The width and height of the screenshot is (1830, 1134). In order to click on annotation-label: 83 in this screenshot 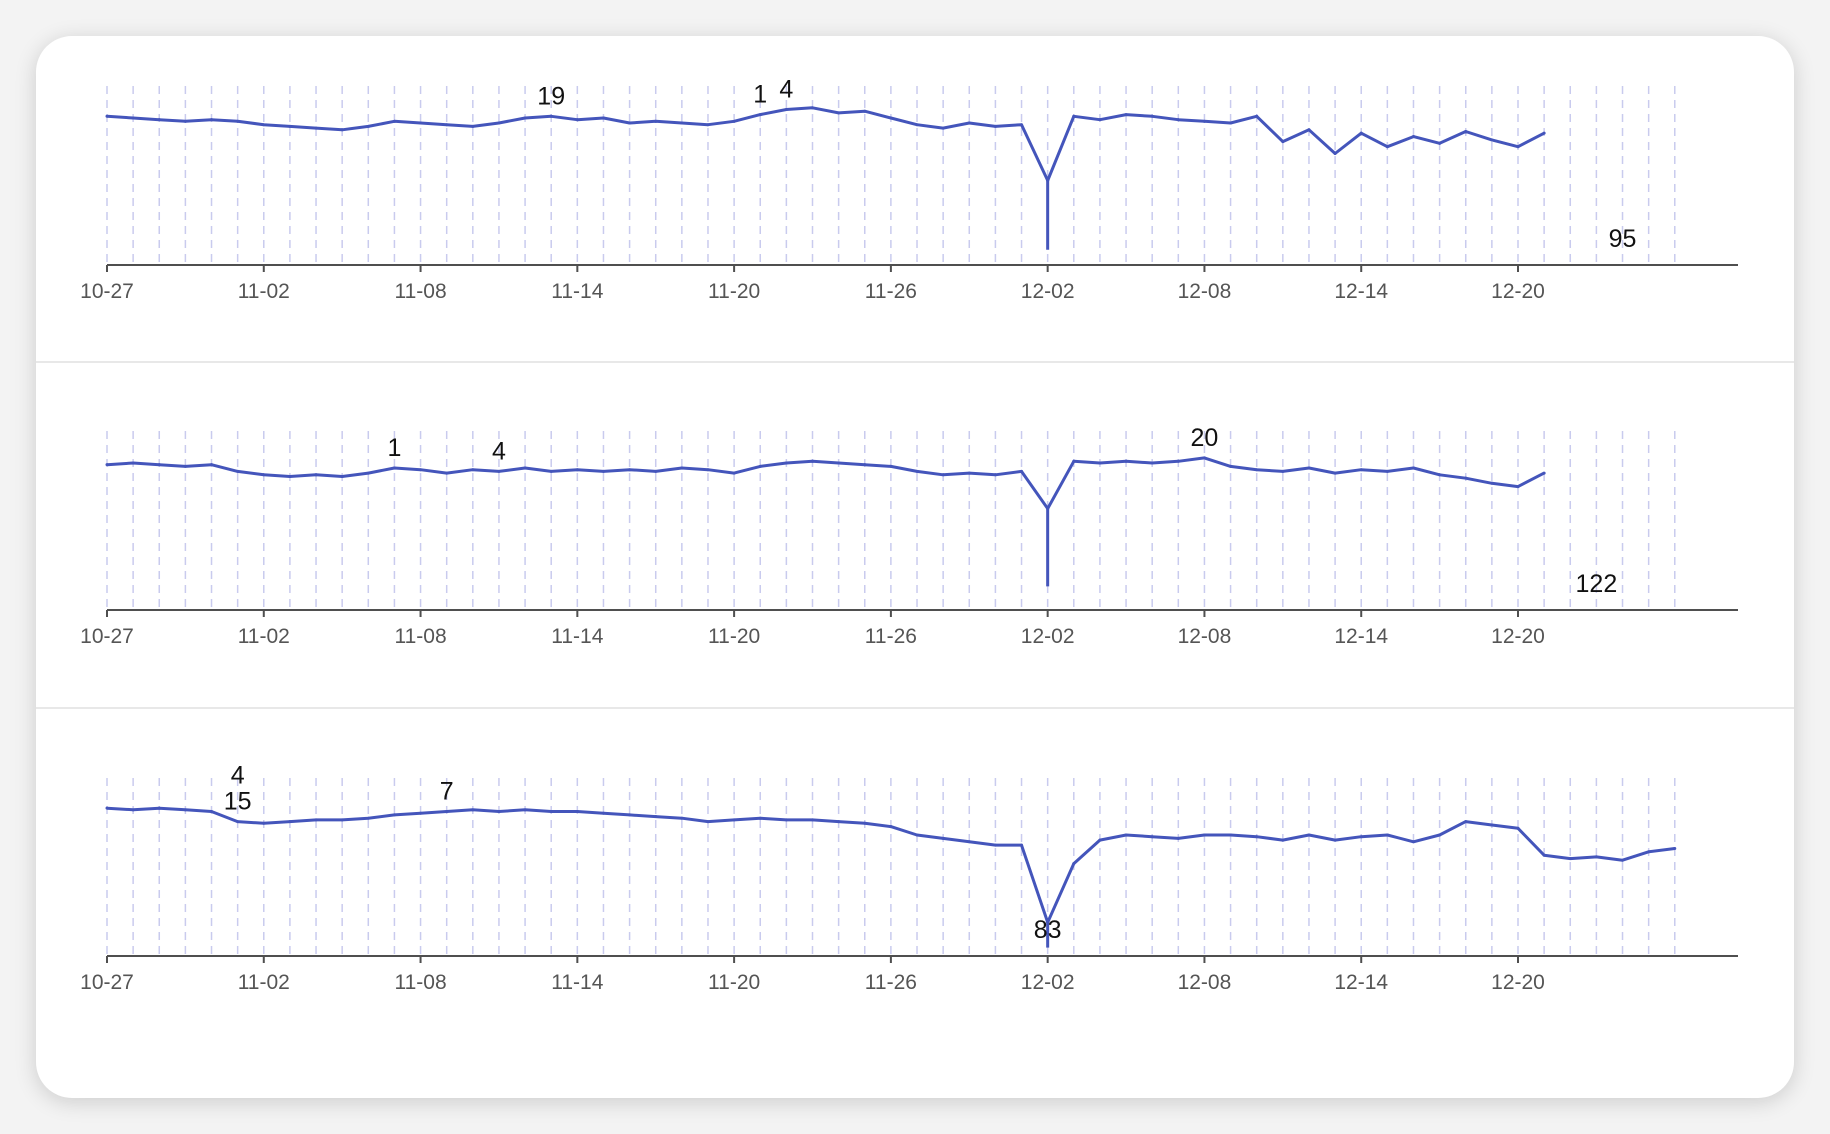, I will do `click(1048, 930)`.